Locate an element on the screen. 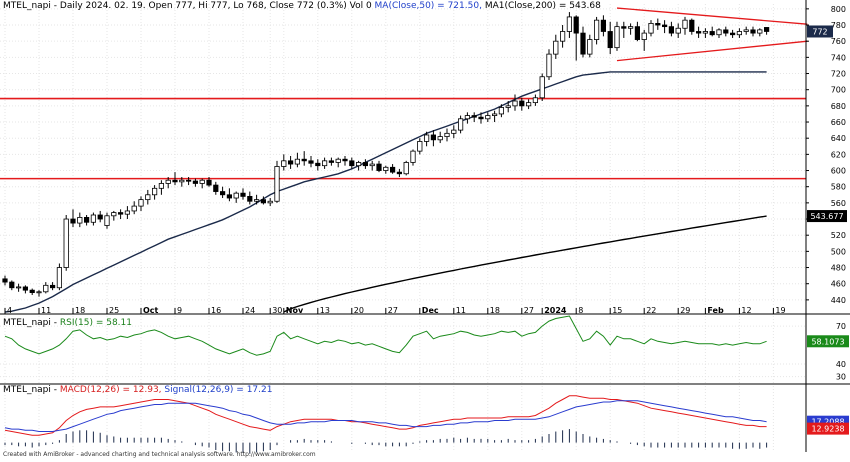  ma200-tag-text: 543.677 is located at coordinates (826, 216).